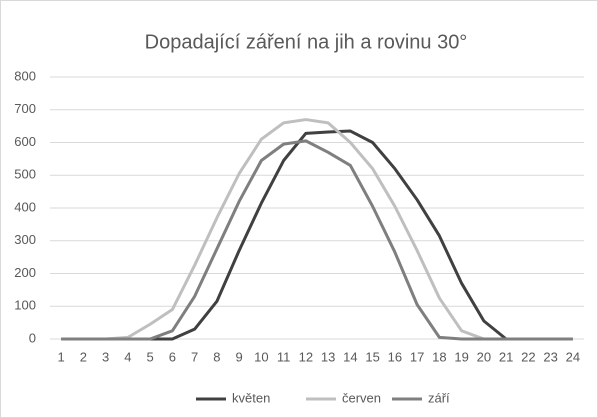 Image resolution: width=598 pixels, height=418 pixels. Describe the element at coordinates (251, 397) in the screenshot. I see `legend-label: květen` at that location.